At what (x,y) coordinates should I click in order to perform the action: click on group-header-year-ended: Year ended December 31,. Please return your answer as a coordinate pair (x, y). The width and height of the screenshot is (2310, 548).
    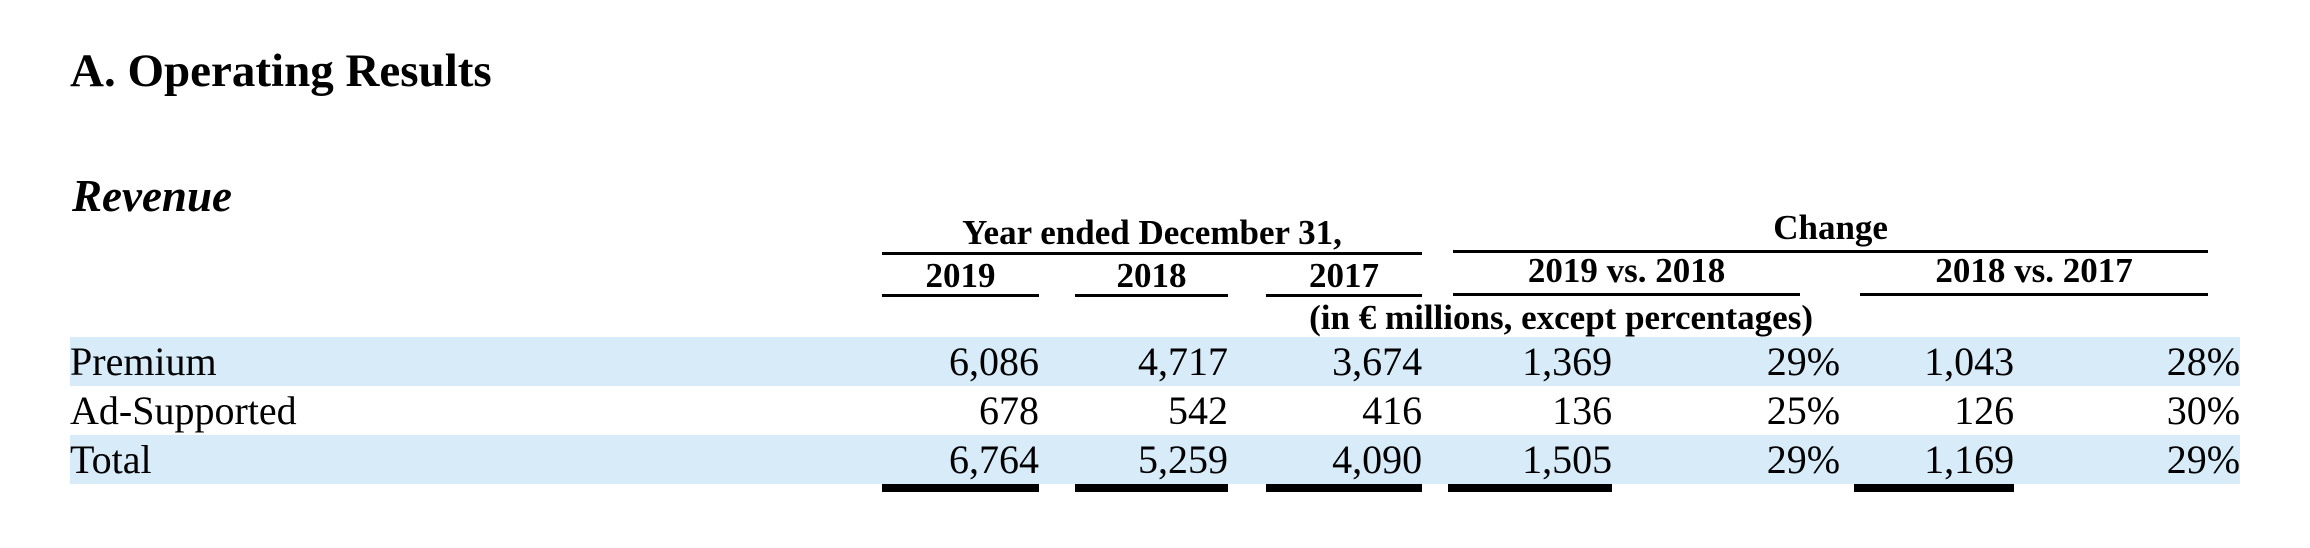
    Looking at the image, I should click on (1152, 232).